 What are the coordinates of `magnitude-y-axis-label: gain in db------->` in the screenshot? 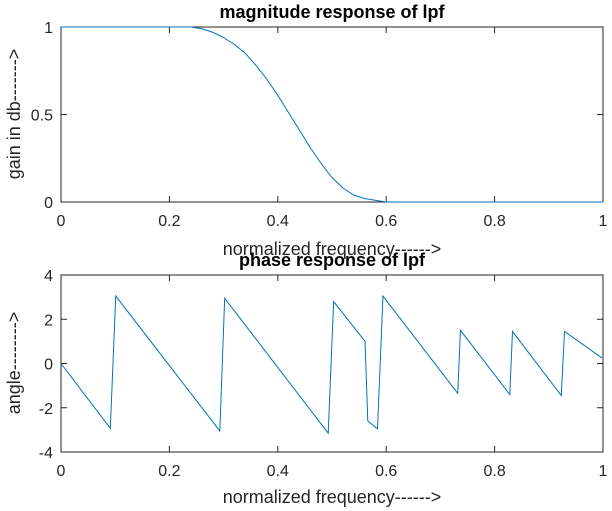 It's located at (14, 114).